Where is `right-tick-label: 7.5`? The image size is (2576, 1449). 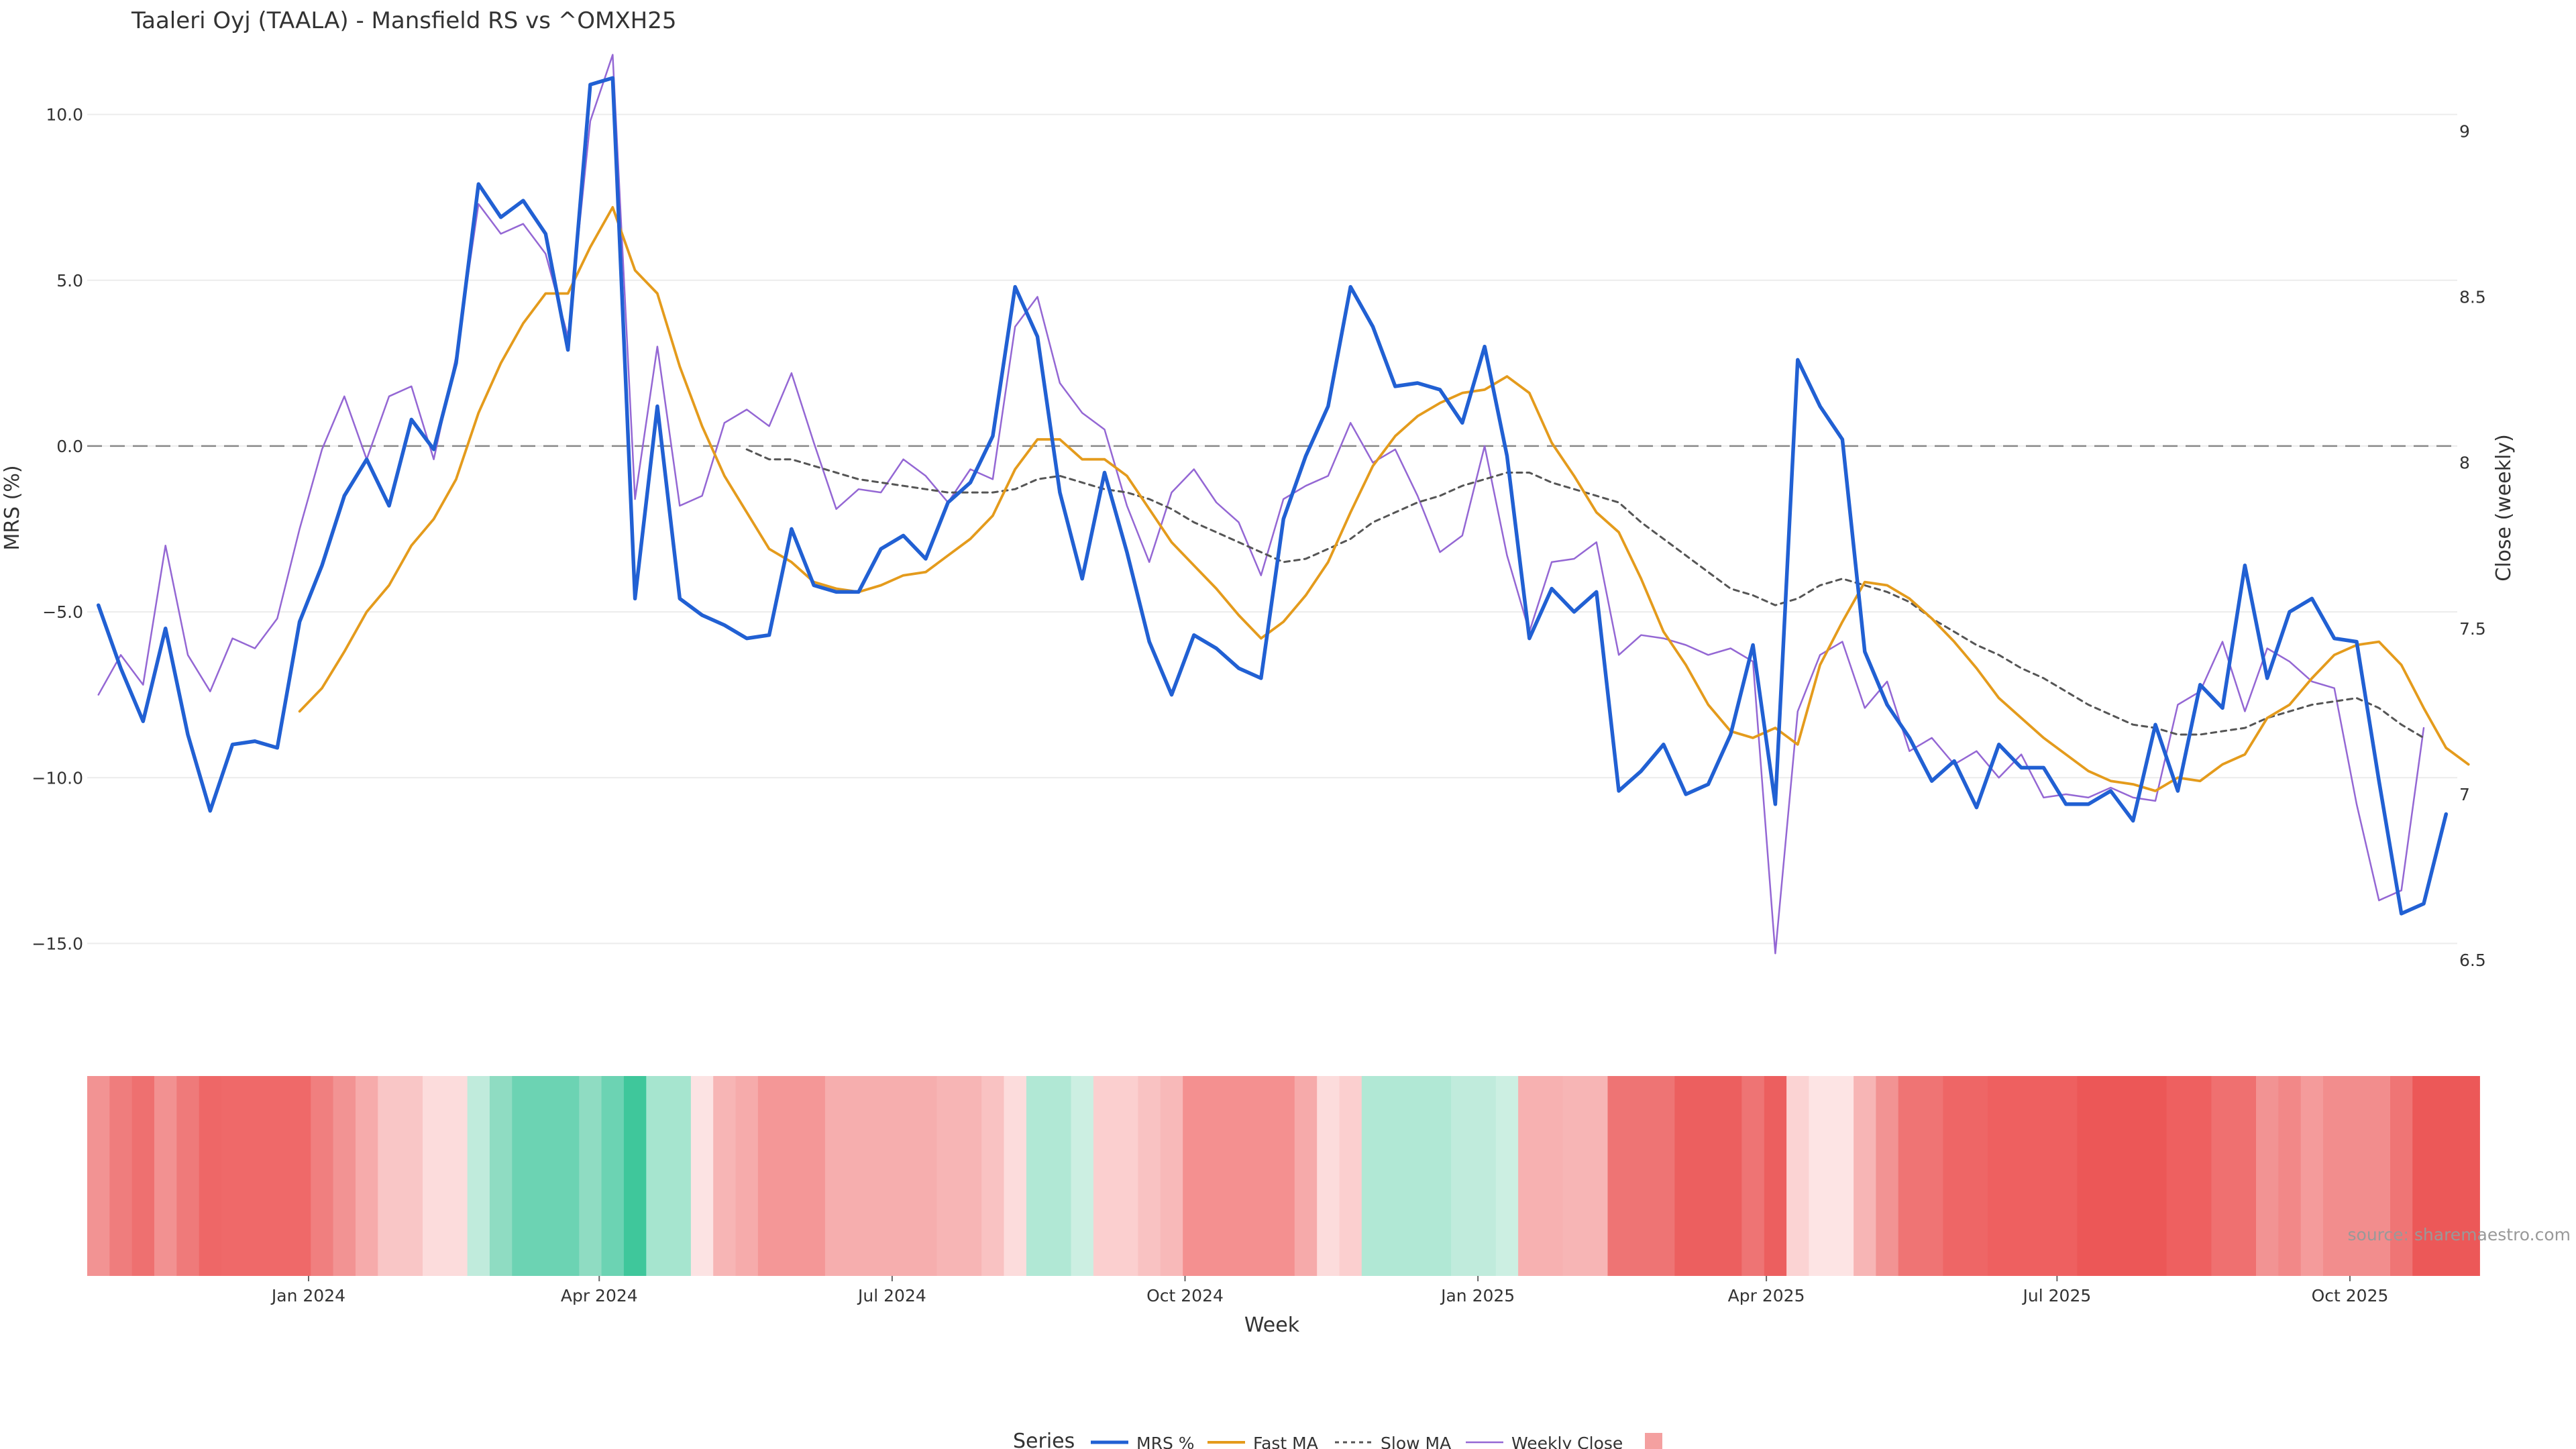
right-tick-label: 7.5 is located at coordinates (2472, 629).